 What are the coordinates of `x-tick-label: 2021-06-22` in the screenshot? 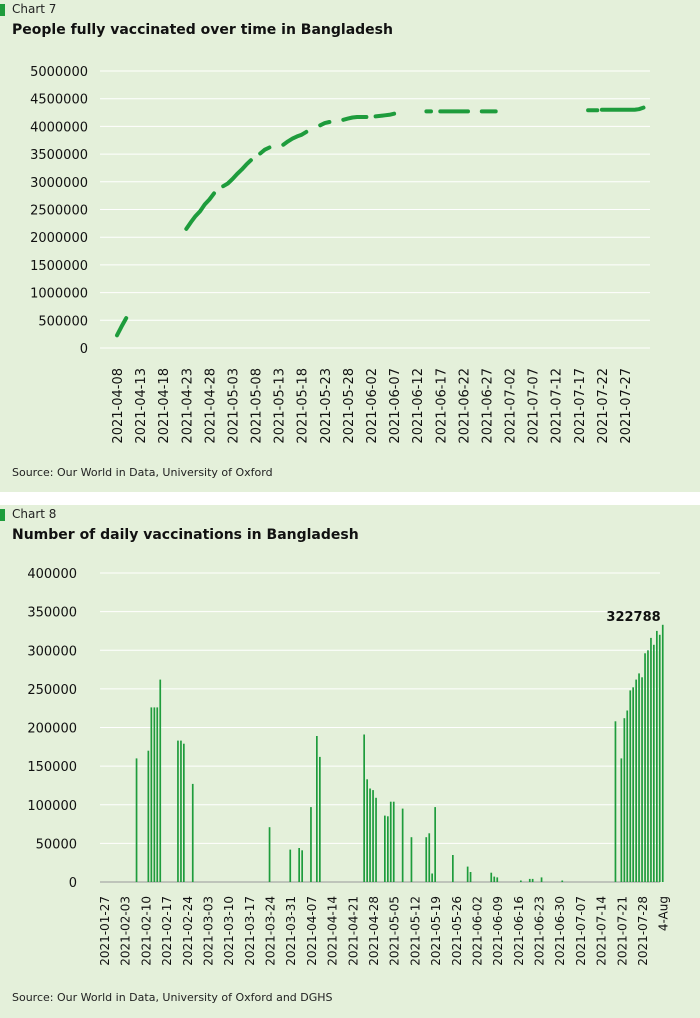 It's located at (464, 406).